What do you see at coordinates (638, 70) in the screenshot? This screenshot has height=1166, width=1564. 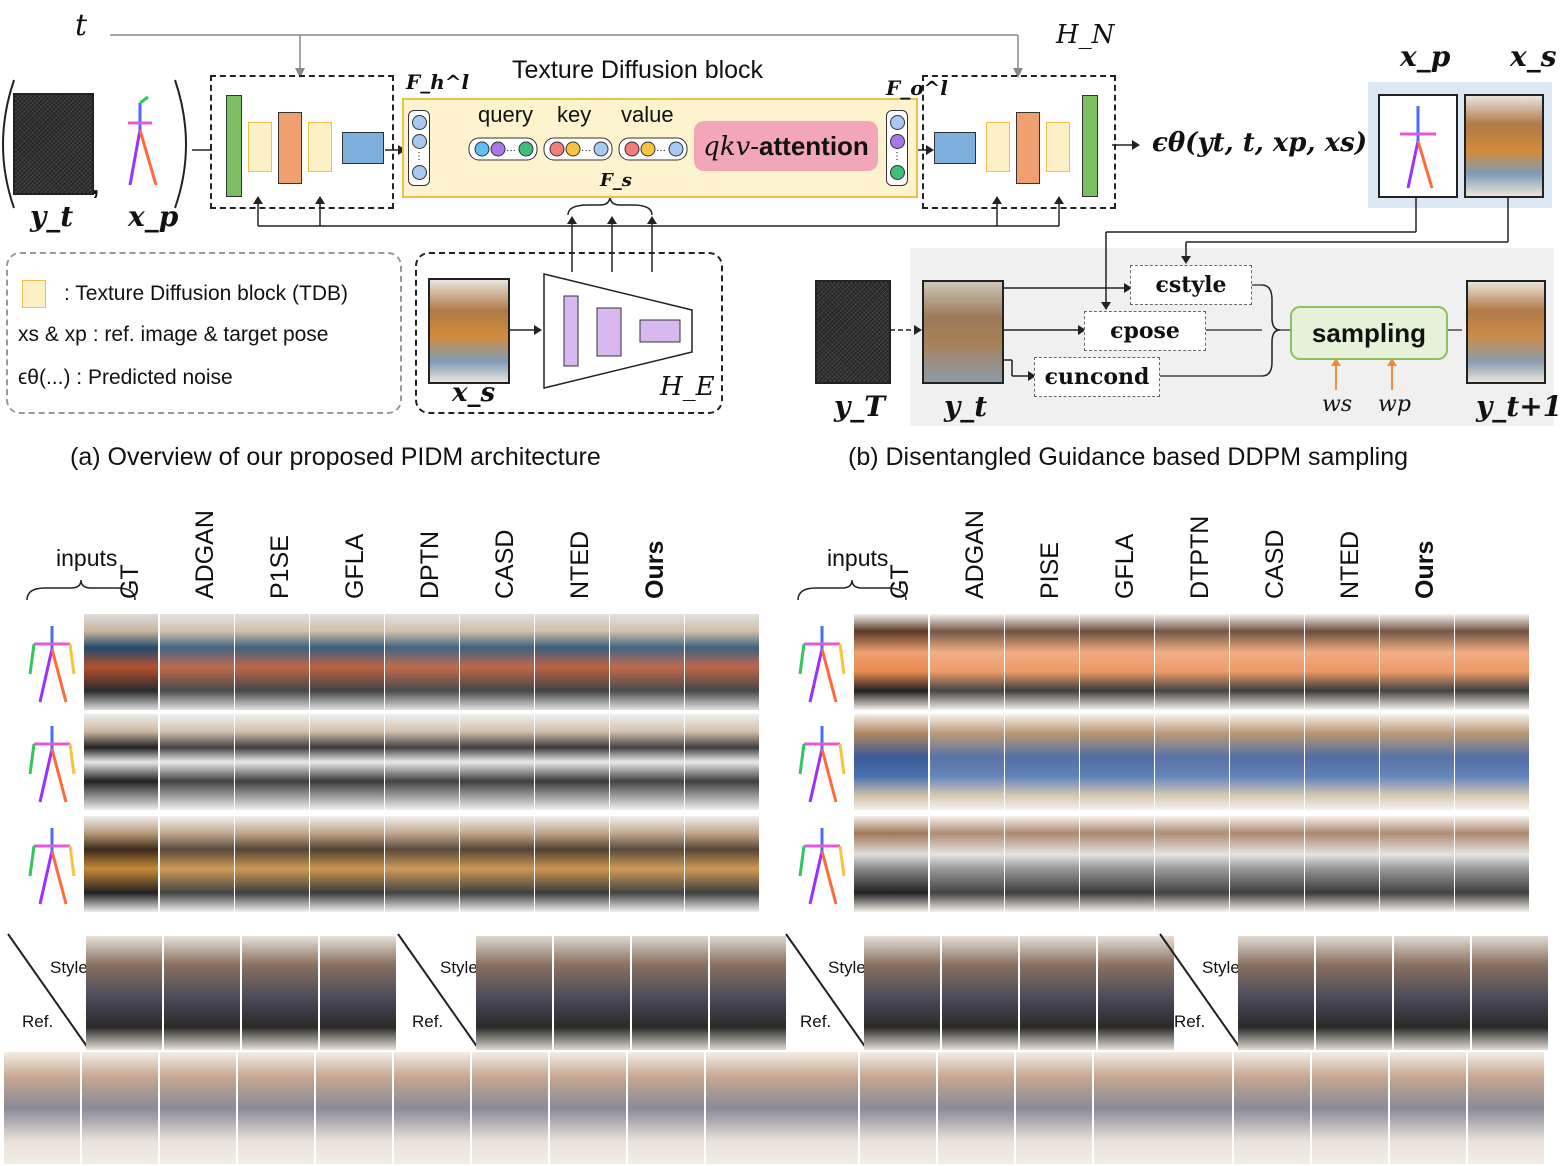 I see `tdb-title: Texture Diffusion block` at bounding box center [638, 70].